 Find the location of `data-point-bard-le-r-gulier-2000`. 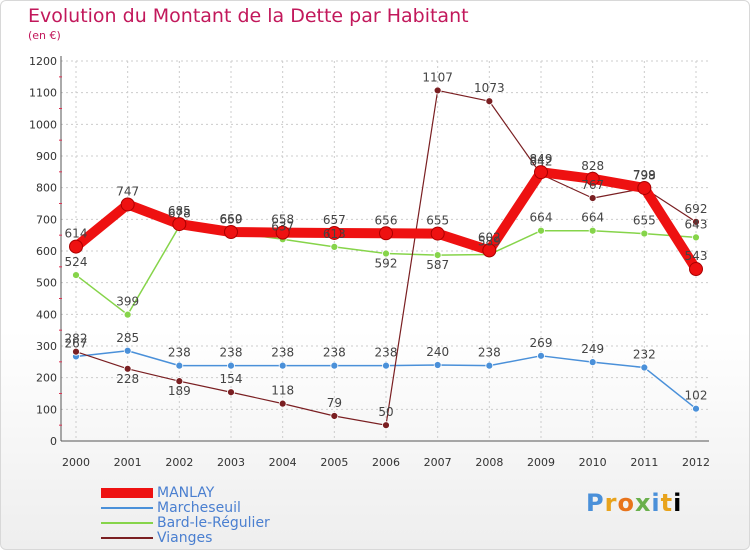

data-point-bard-le-r-gulier-2000 is located at coordinates (76, 275).